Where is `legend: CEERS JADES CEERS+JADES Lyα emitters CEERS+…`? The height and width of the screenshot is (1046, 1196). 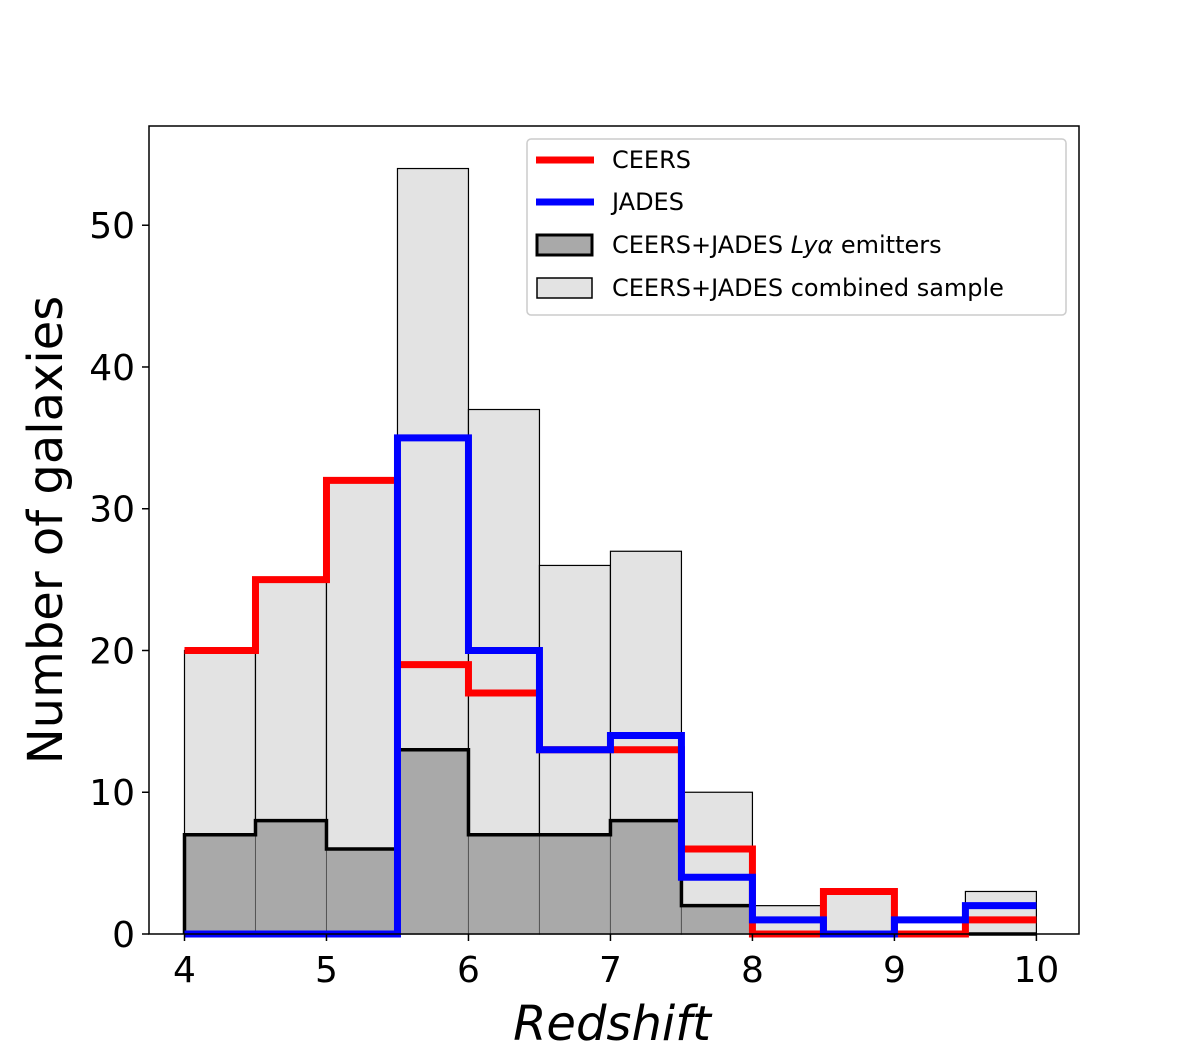 legend: CEERS JADES CEERS+JADES Lyα emitters CEERS+… is located at coordinates (796, 227).